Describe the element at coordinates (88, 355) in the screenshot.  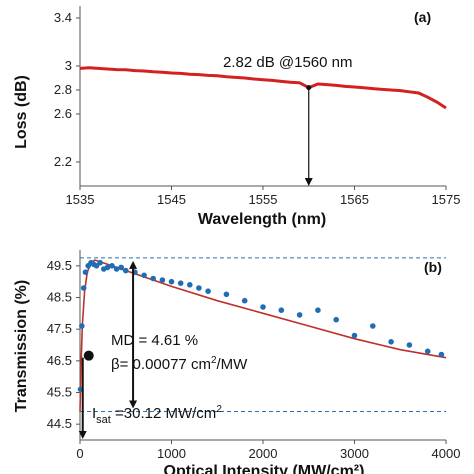
I see `saturation-point-marker` at that location.